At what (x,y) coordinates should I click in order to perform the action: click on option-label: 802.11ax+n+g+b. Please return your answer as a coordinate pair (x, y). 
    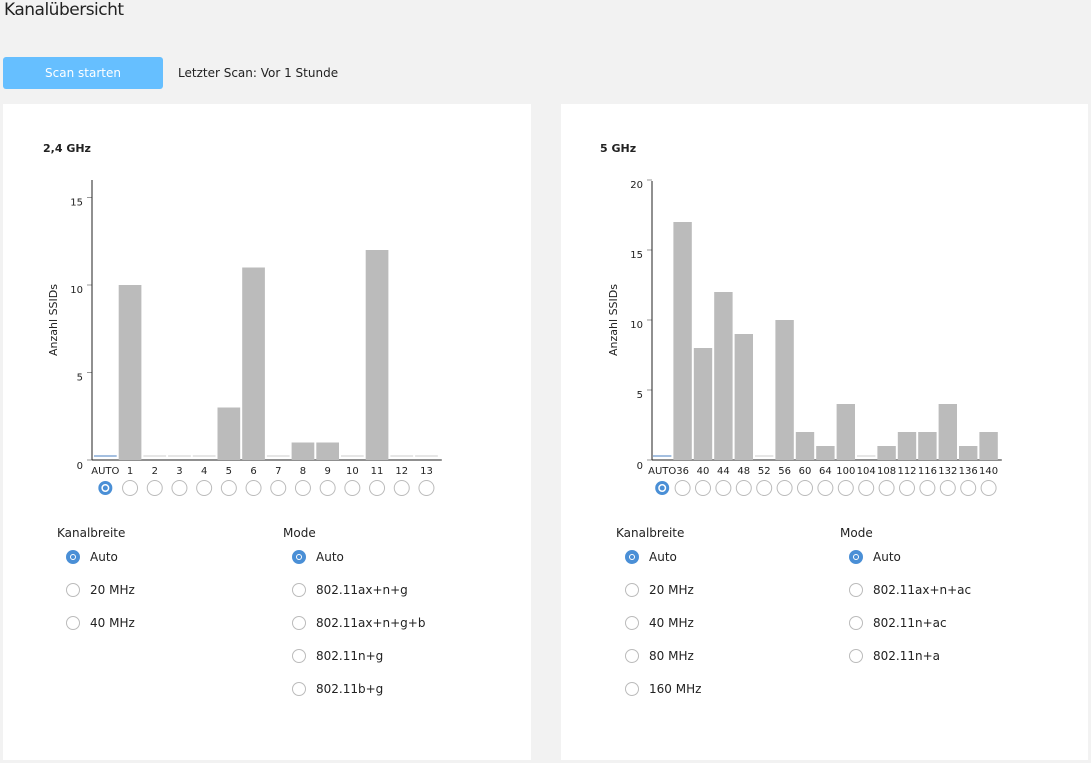
    Looking at the image, I should click on (371, 623).